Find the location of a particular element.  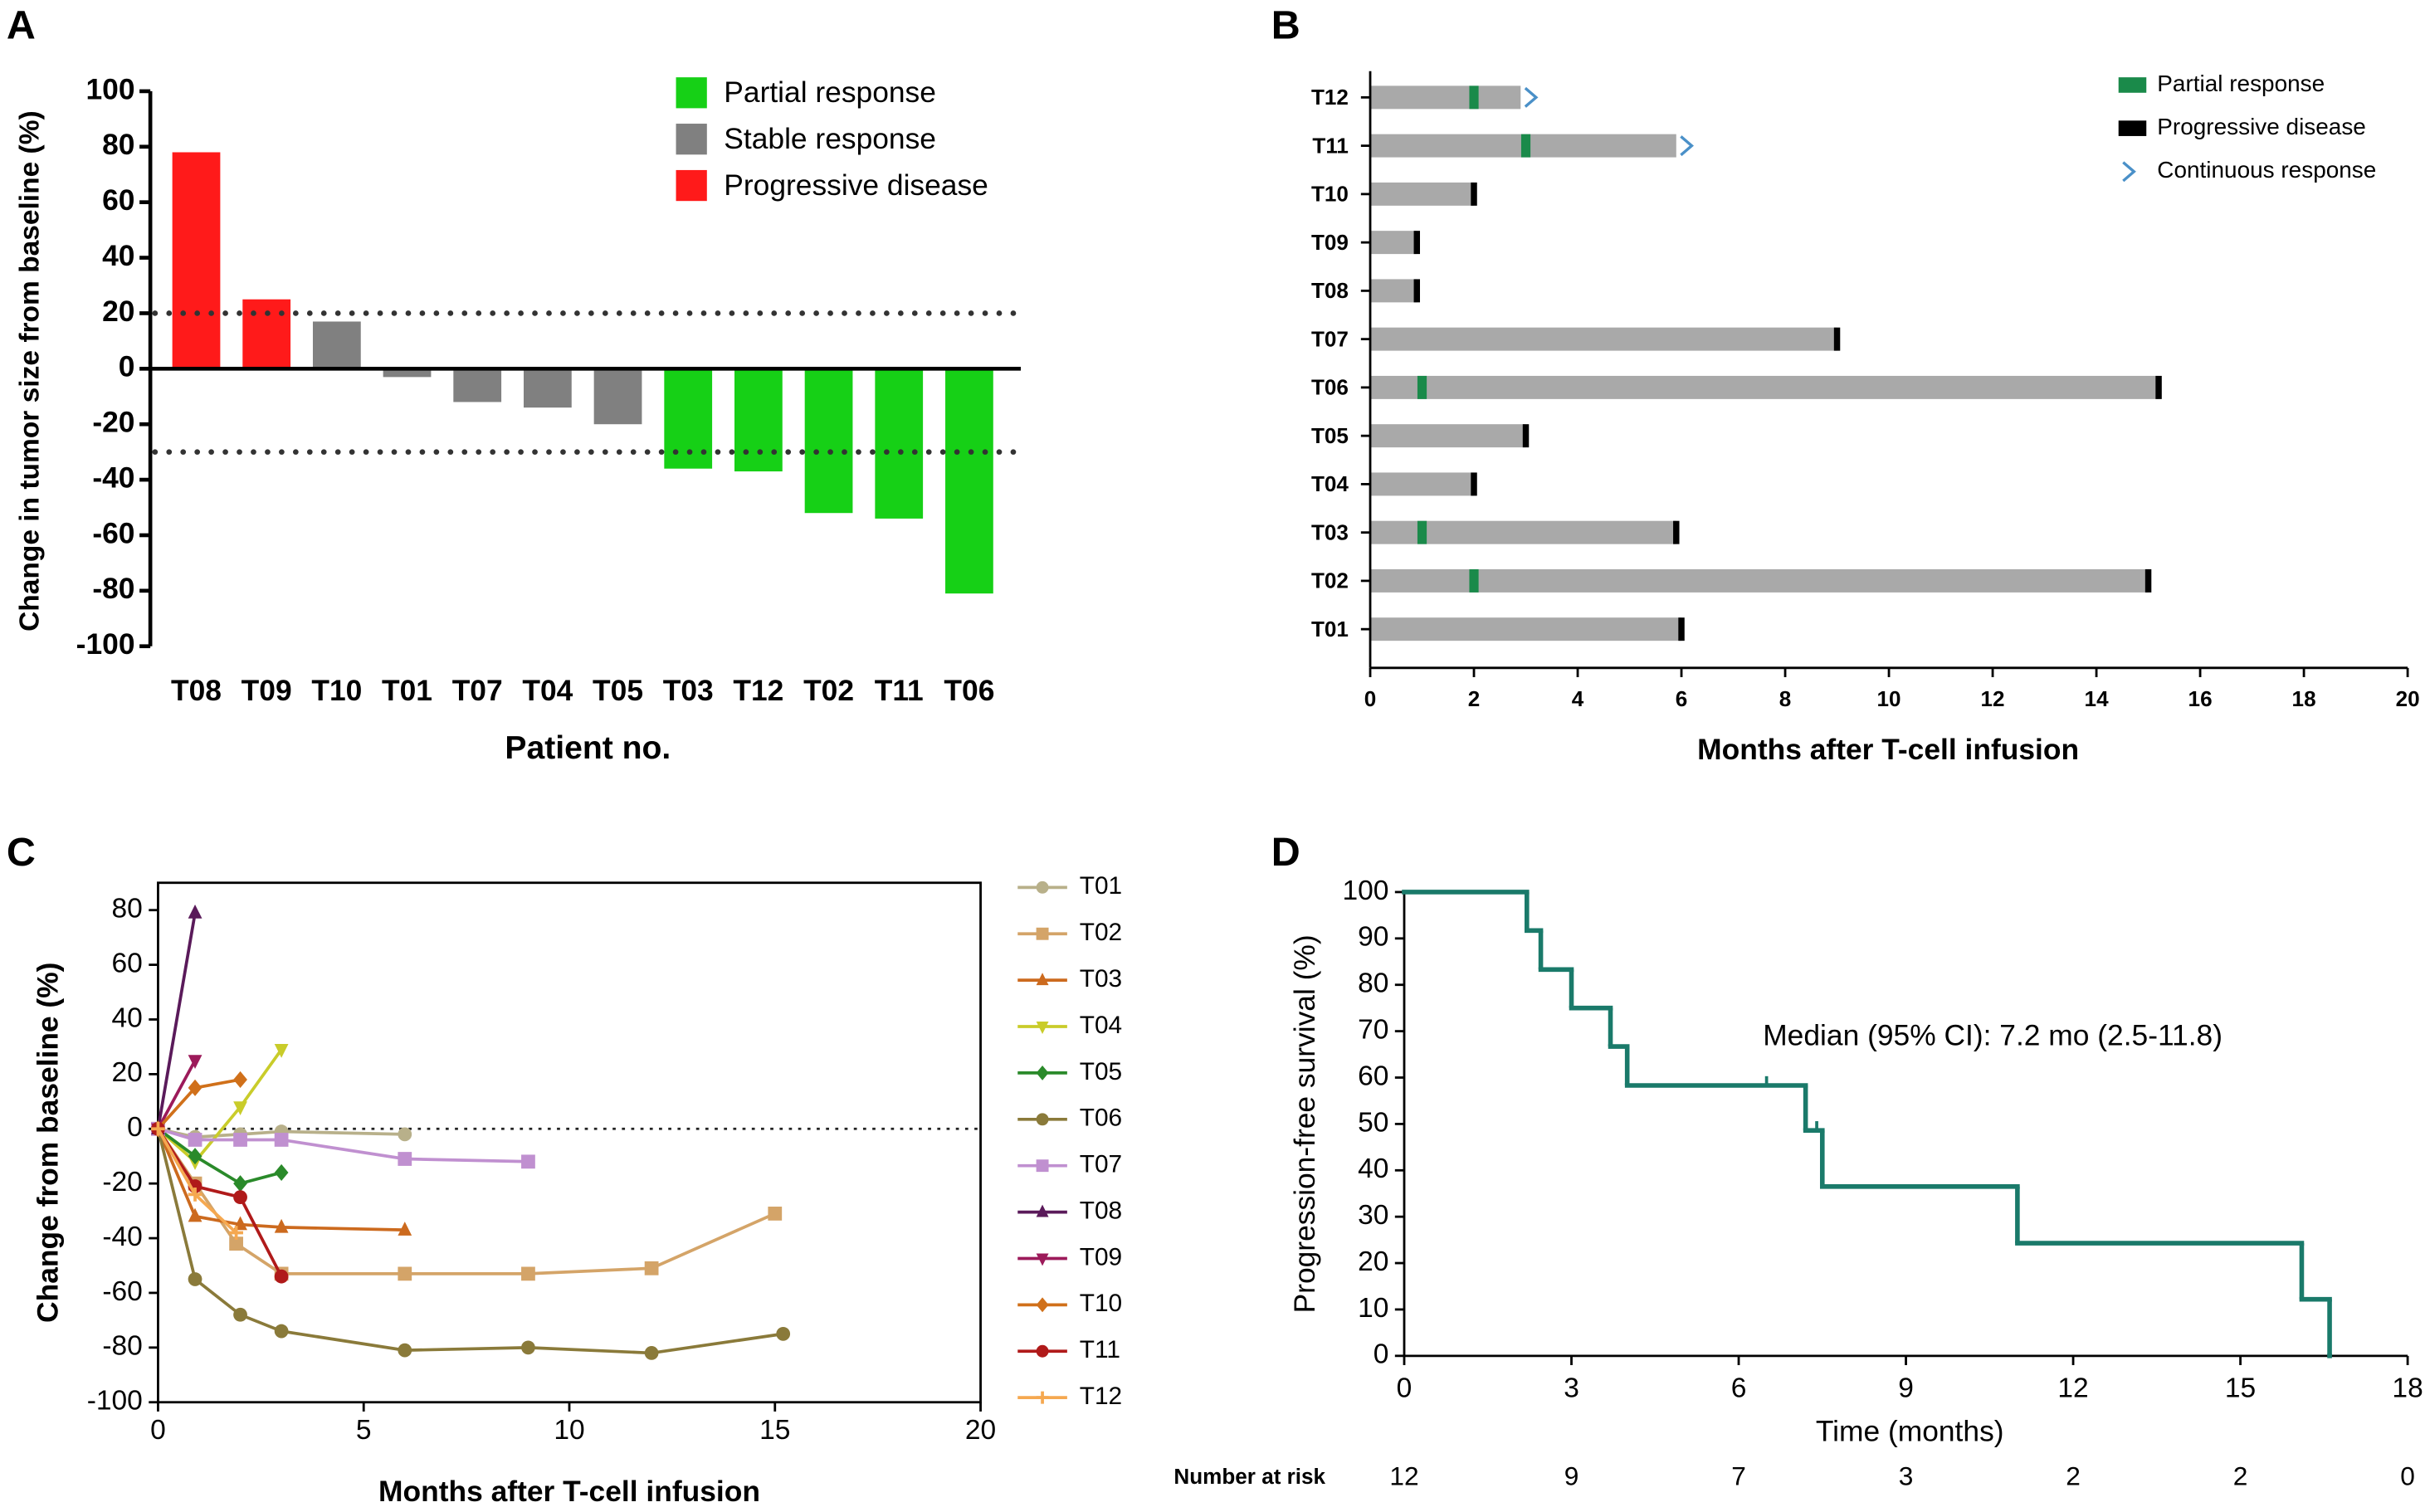

x-tick-label: 0 is located at coordinates (1405, 1388).